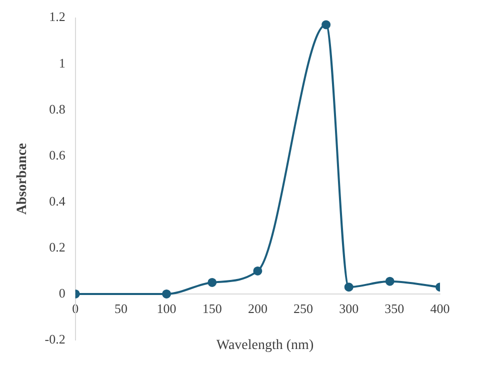 The height and width of the screenshot is (384, 490). Describe the element at coordinates (166, 308) in the screenshot. I see `x-tick-label: 100` at that location.